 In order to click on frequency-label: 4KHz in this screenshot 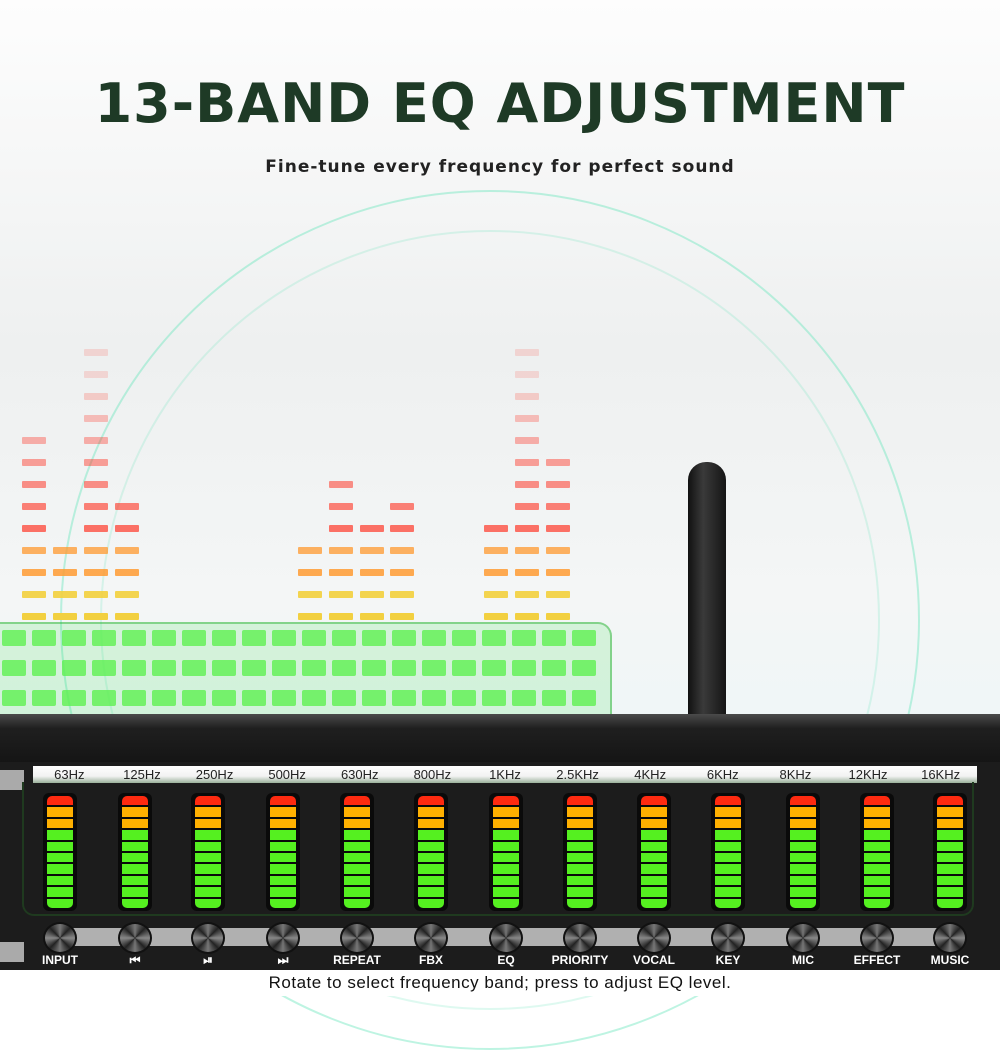, I will do `click(650, 774)`.